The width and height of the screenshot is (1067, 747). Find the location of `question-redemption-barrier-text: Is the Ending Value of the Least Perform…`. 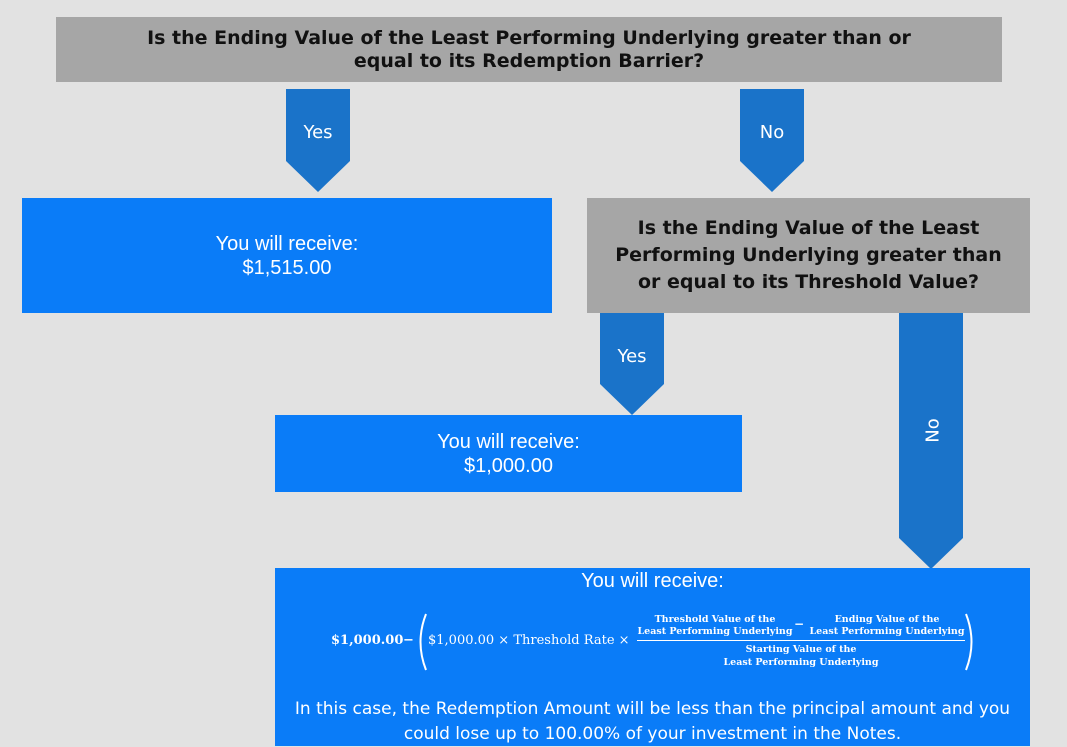

question-redemption-barrier-text: Is the Ending Value of the Least Perform… is located at coordinates (529, 49).